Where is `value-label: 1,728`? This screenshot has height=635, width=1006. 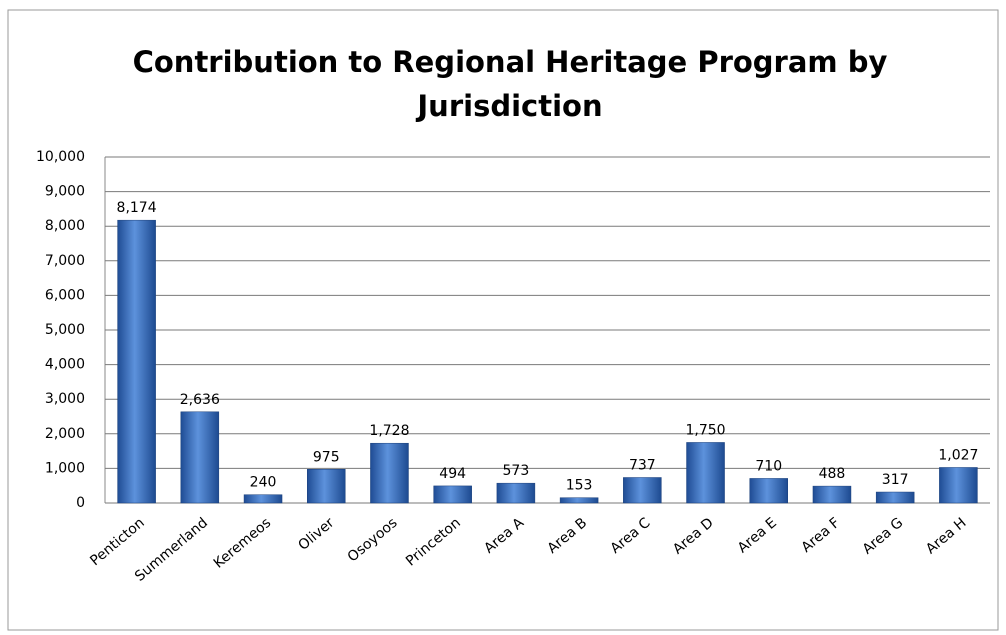 value-label: 1,728 is located at coordinates (389, 431).